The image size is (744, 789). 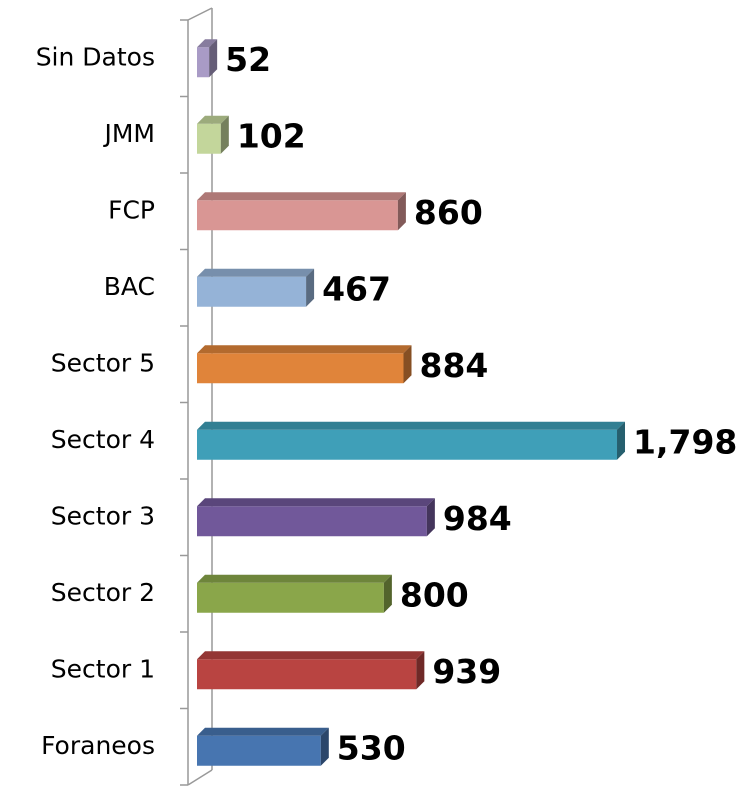 What do you see at coordinates (103, 439) in the screenshot?
I see `y-tick-label: Sector 4` at bounding box center [103, 439].